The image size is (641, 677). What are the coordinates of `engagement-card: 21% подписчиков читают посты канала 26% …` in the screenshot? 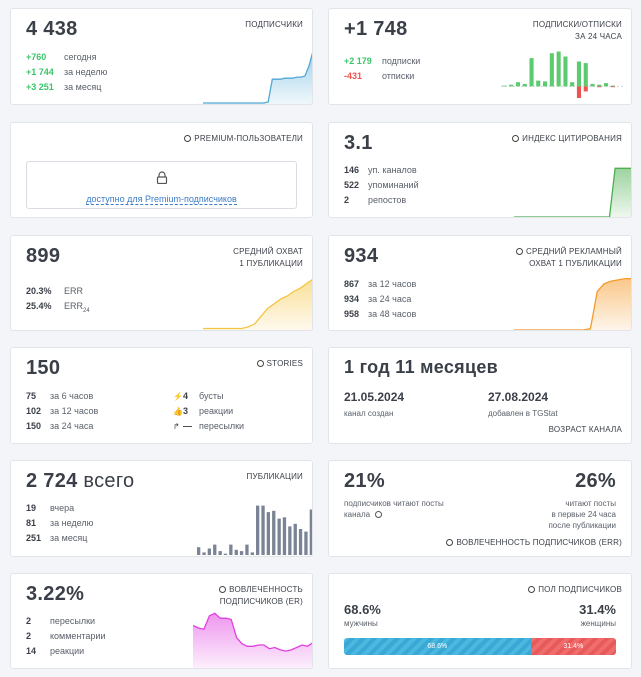 It's located at (480, 508).